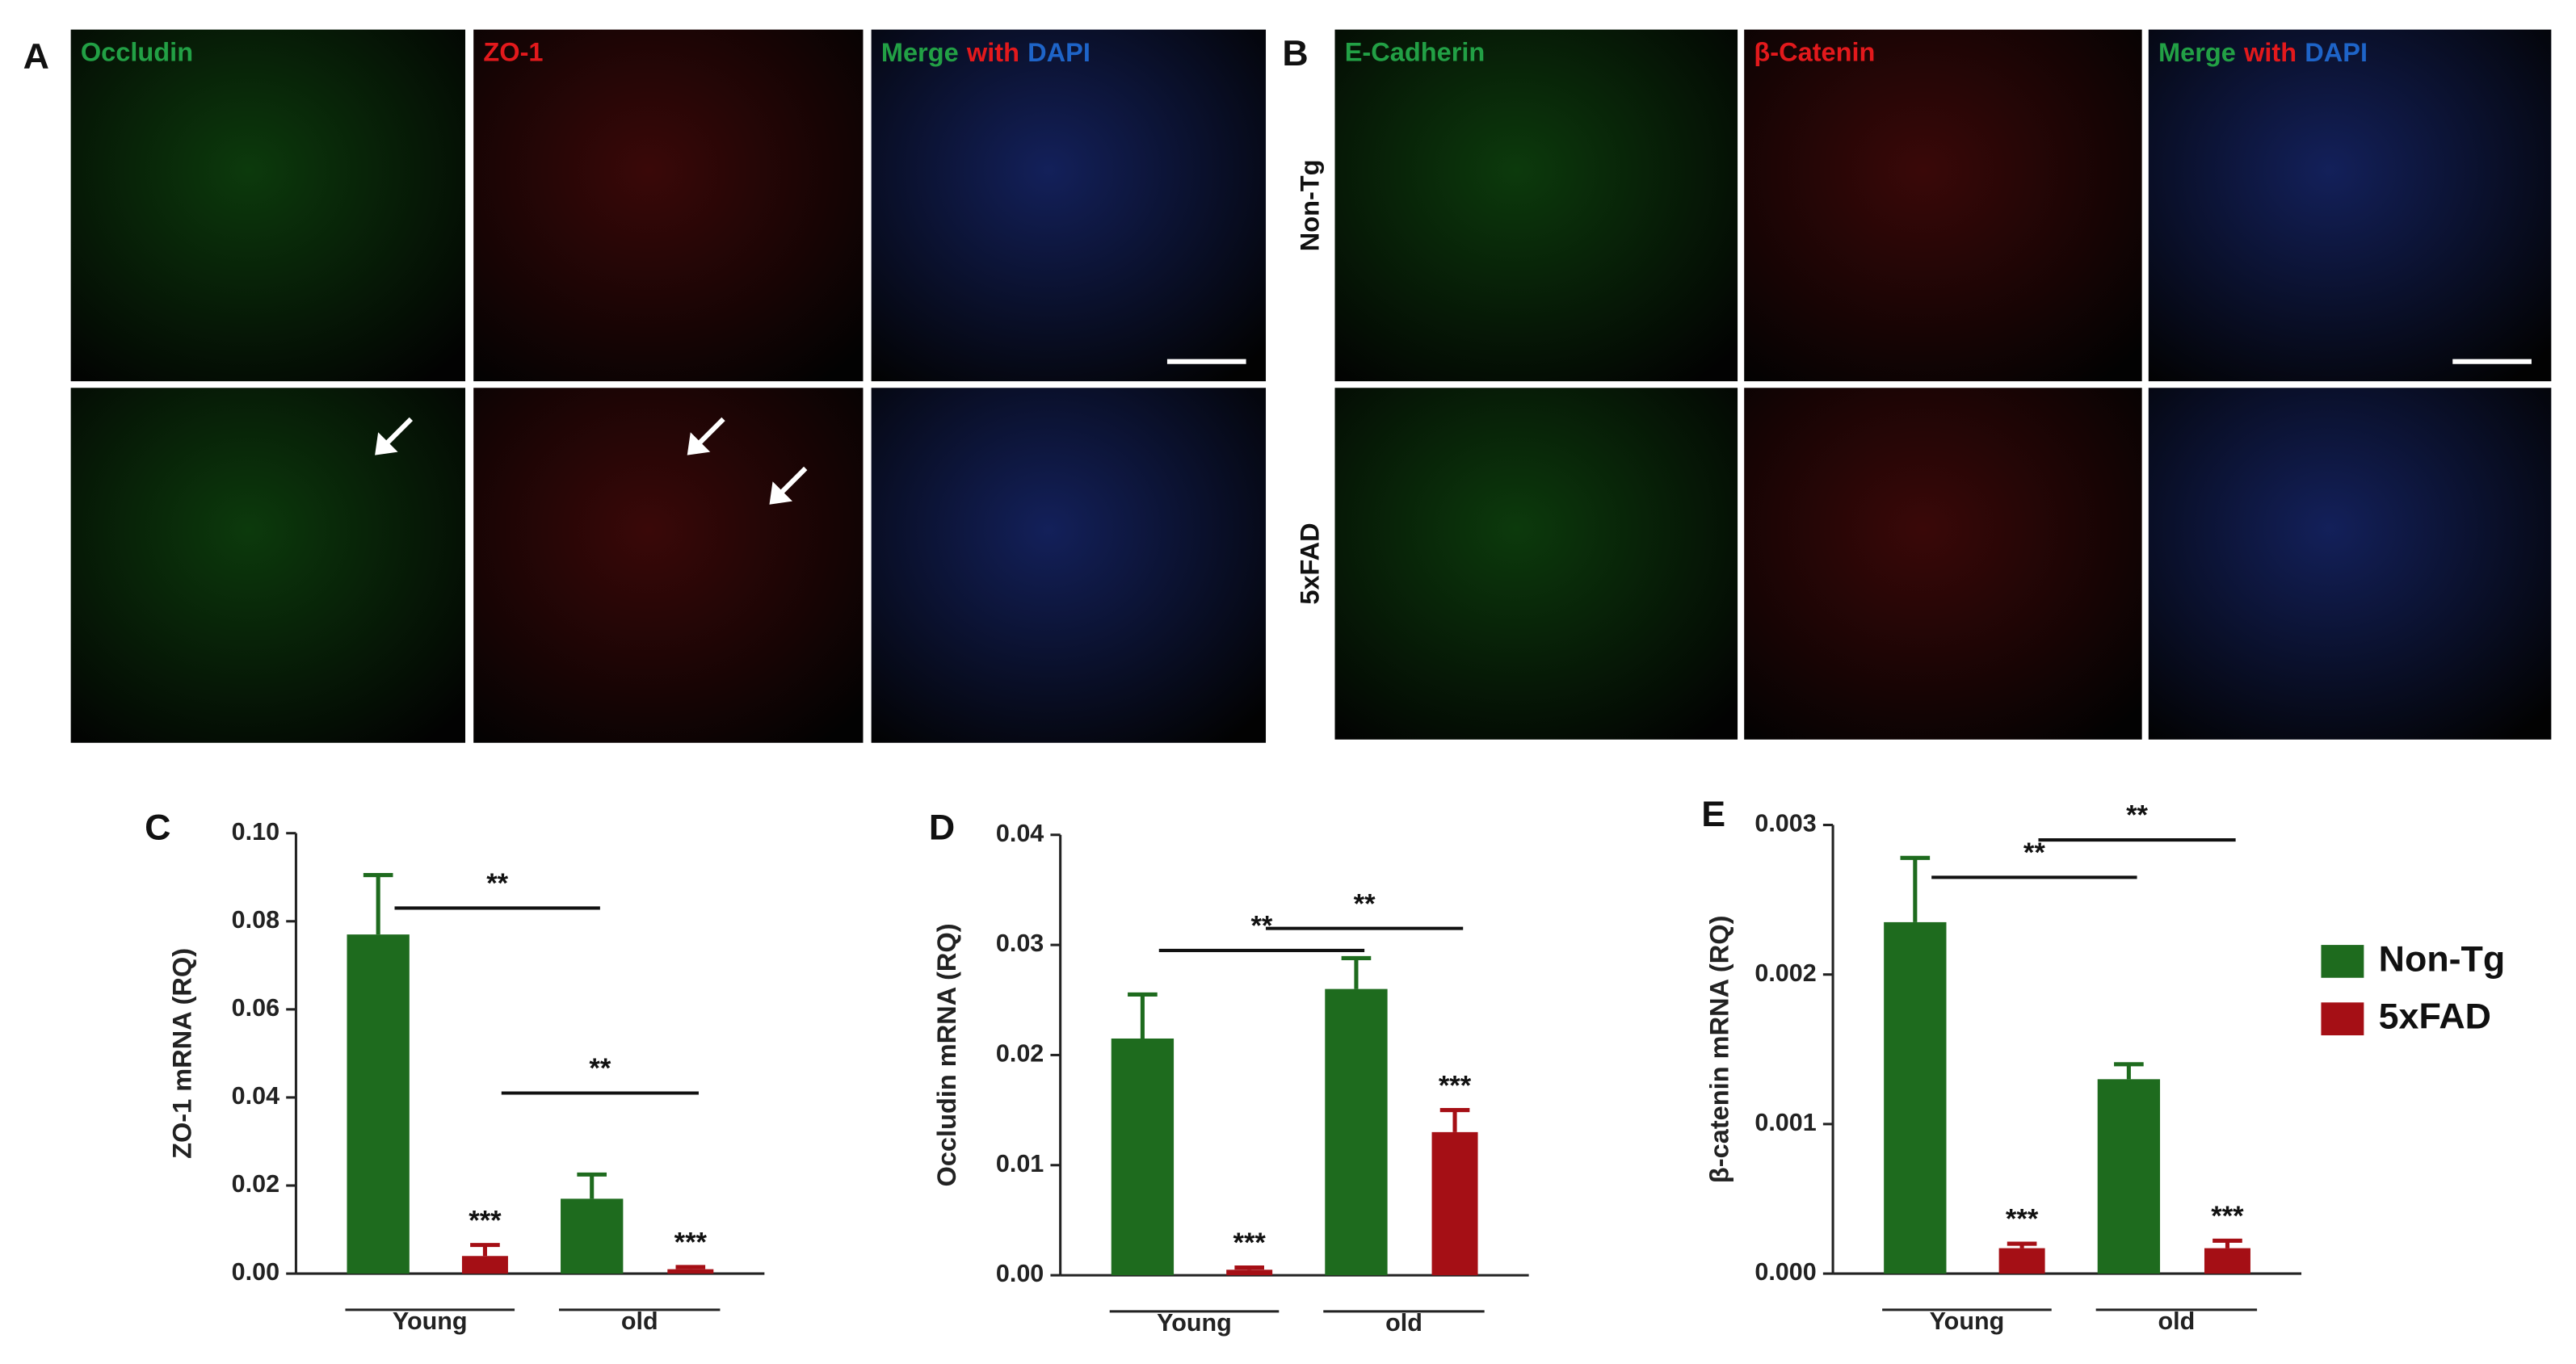  I want to click on channel-label: E-Cadherin, so click(1415, 53).